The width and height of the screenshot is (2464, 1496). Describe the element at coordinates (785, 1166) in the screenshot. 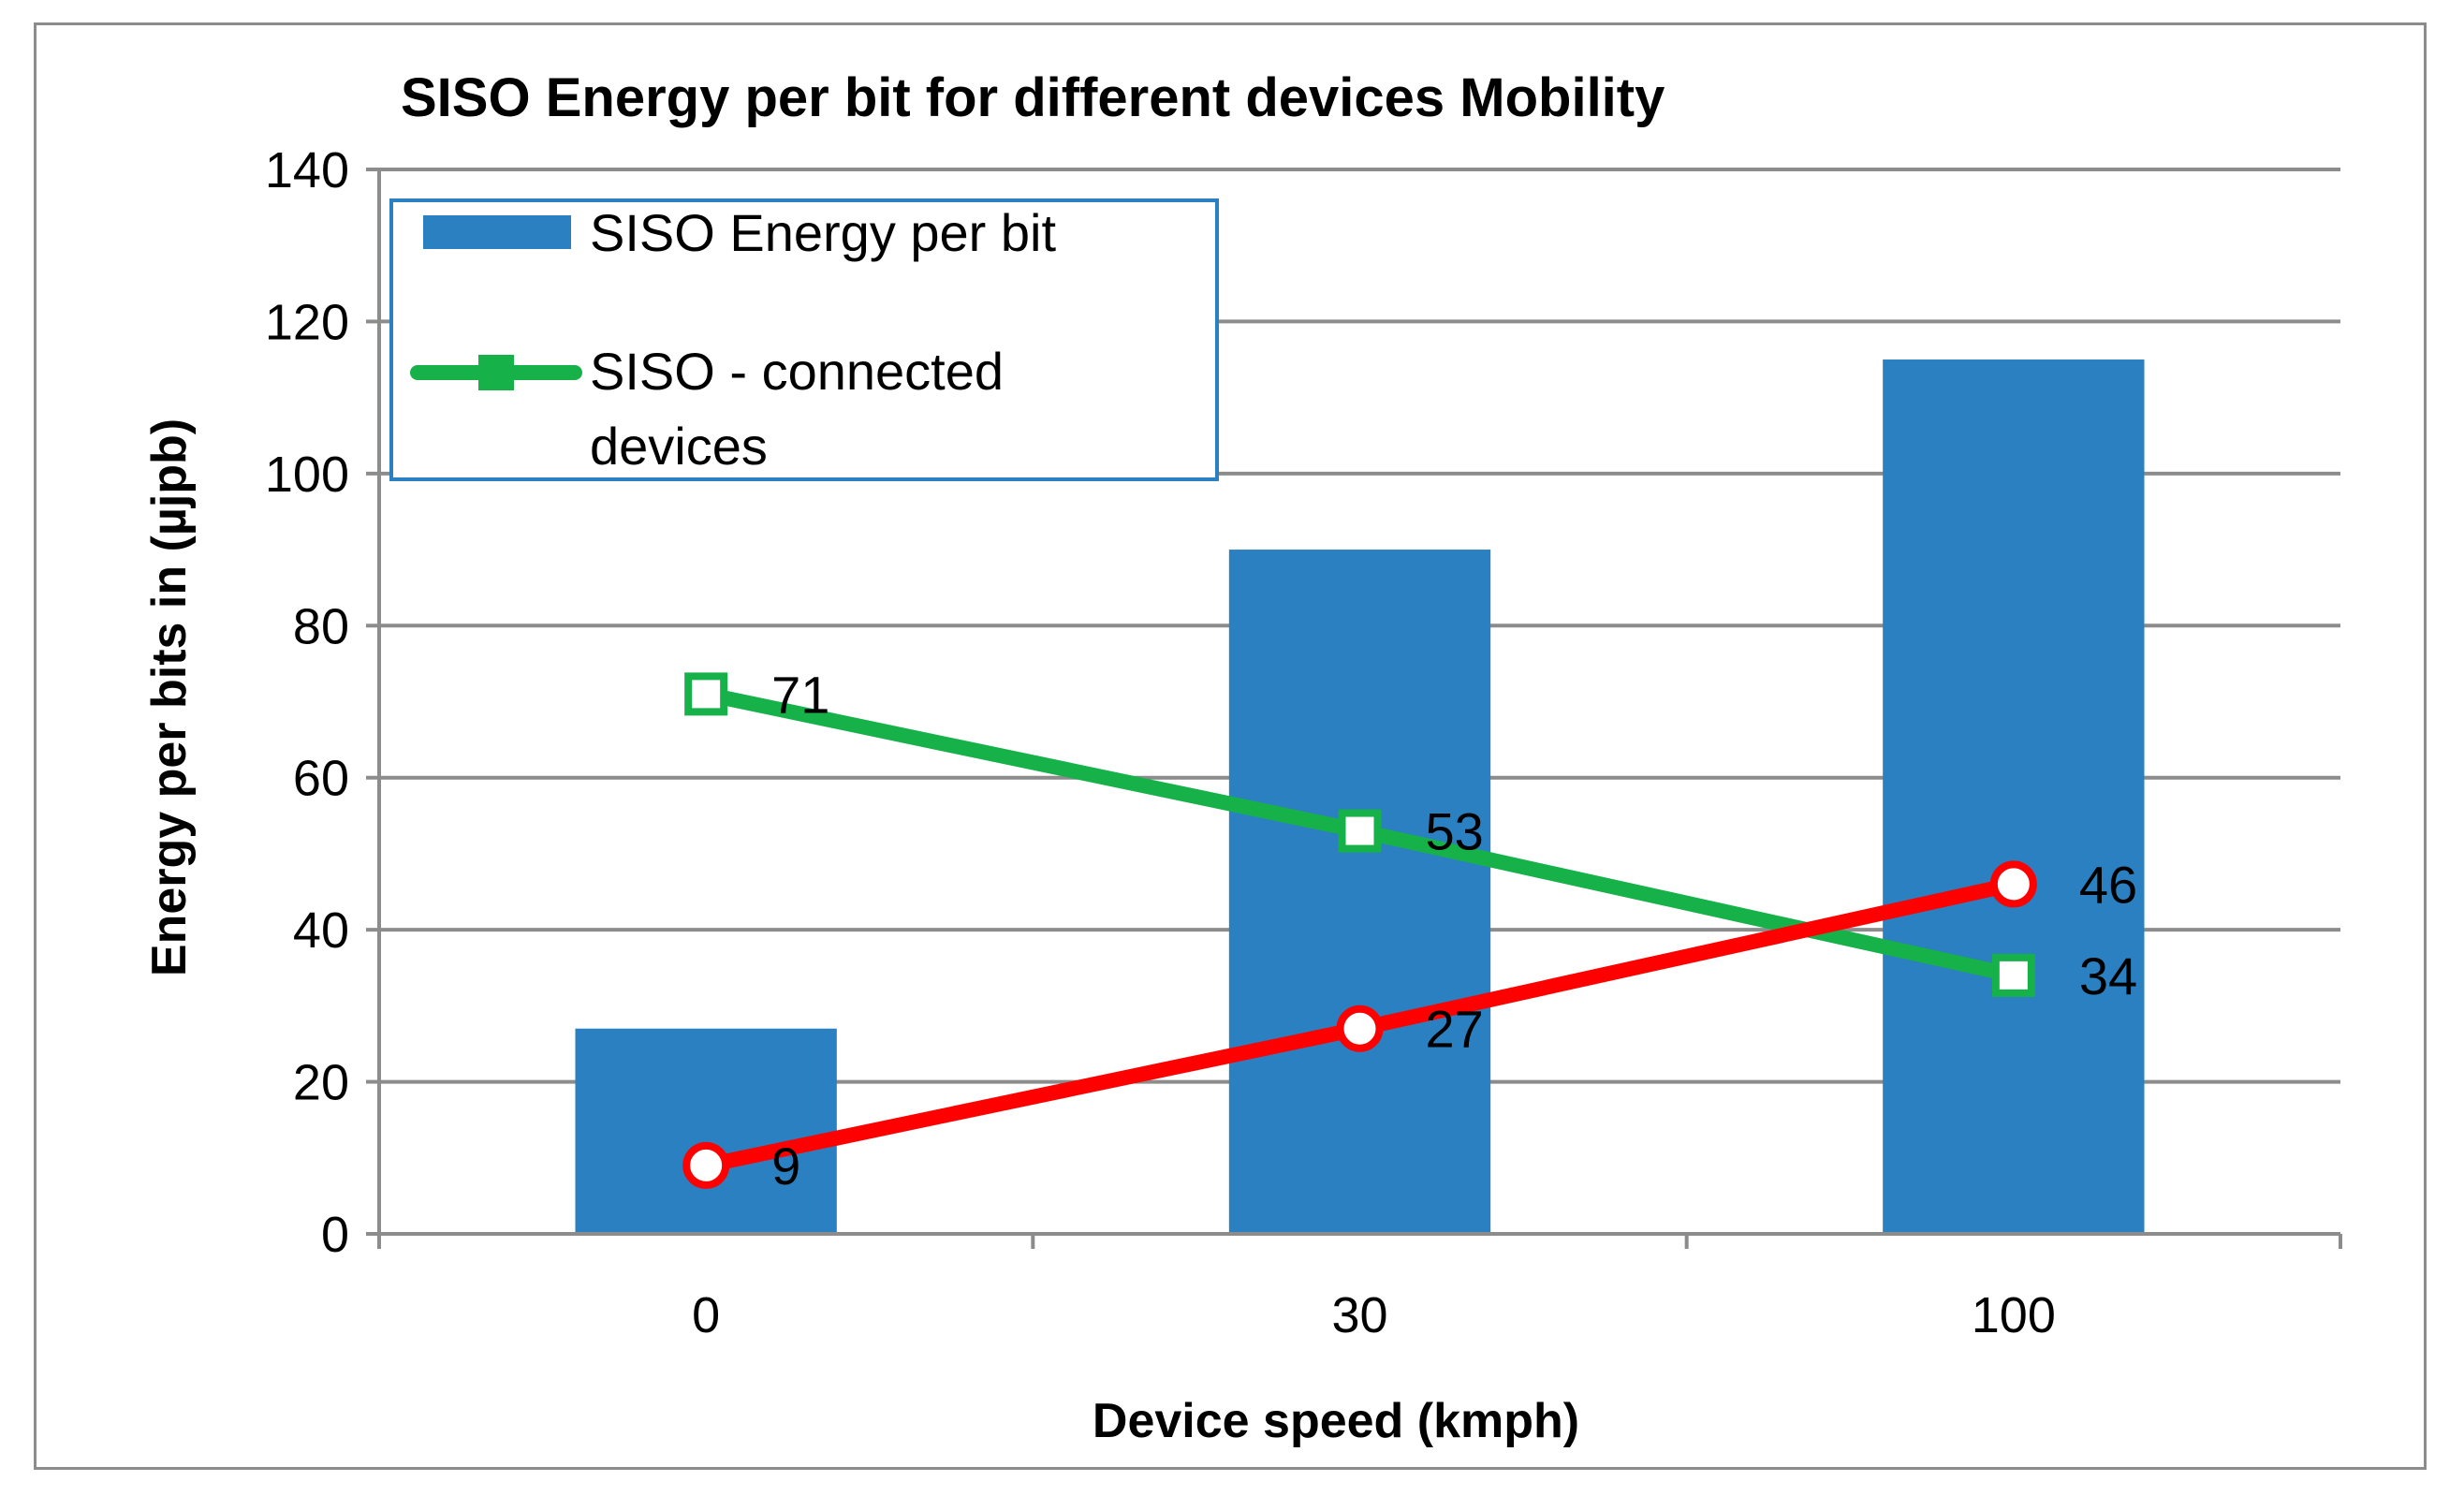

I see `data-label: 9` at that location.